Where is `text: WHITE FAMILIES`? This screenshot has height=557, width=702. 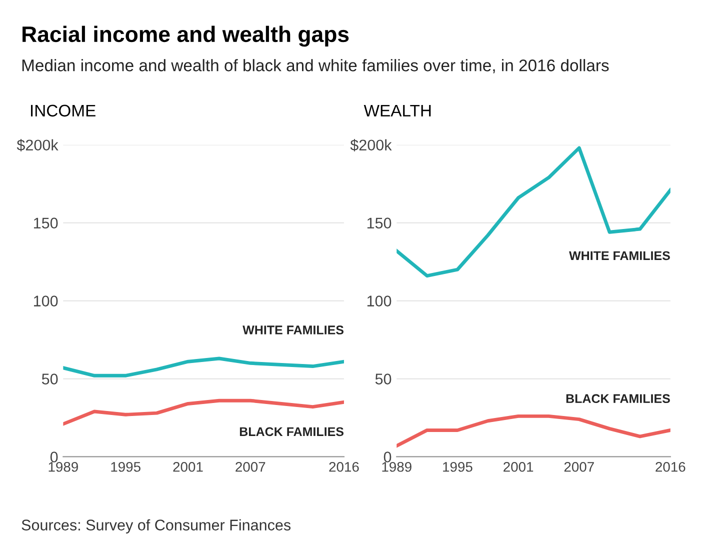 text: WHITE FAMILIES is located at coordinates (293, 330).